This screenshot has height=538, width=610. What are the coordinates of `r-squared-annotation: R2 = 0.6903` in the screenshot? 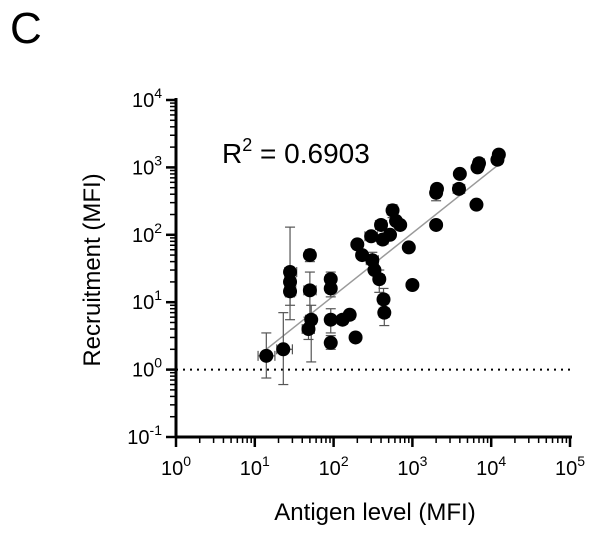 It's located at (296, 152).